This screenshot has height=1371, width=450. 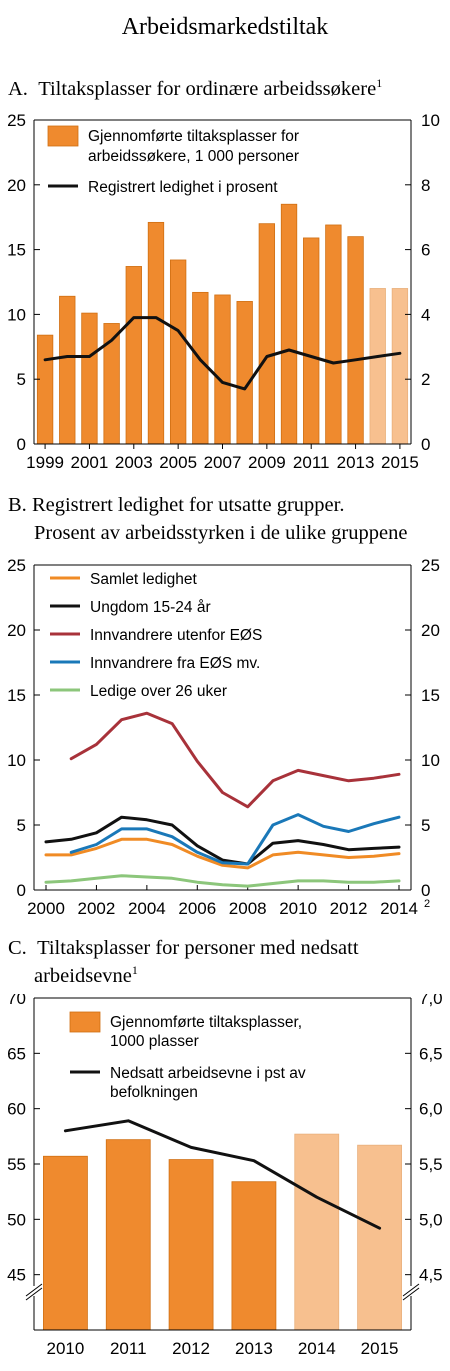 I want to click on legend-label-line-line2: befolkningen, so click(x=154, y=1092).